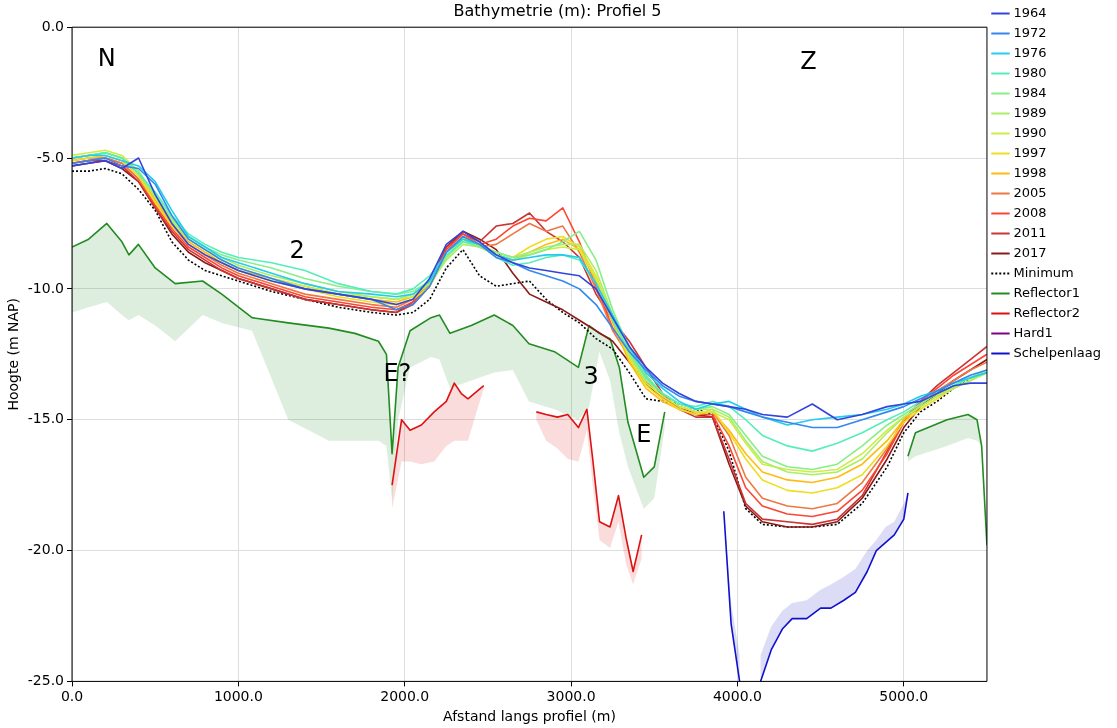  What do you see at coordinates (405, 696) in the screenshot?
I see `x-tick-label: 2000.0` at bounding box center [405, 696].